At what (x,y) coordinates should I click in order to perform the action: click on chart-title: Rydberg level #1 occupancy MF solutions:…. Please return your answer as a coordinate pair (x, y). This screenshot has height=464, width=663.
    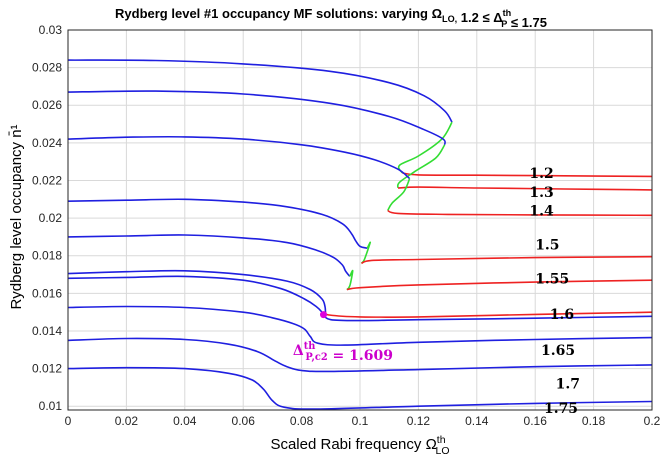
    Looking at the image, I should click on (331, 18).